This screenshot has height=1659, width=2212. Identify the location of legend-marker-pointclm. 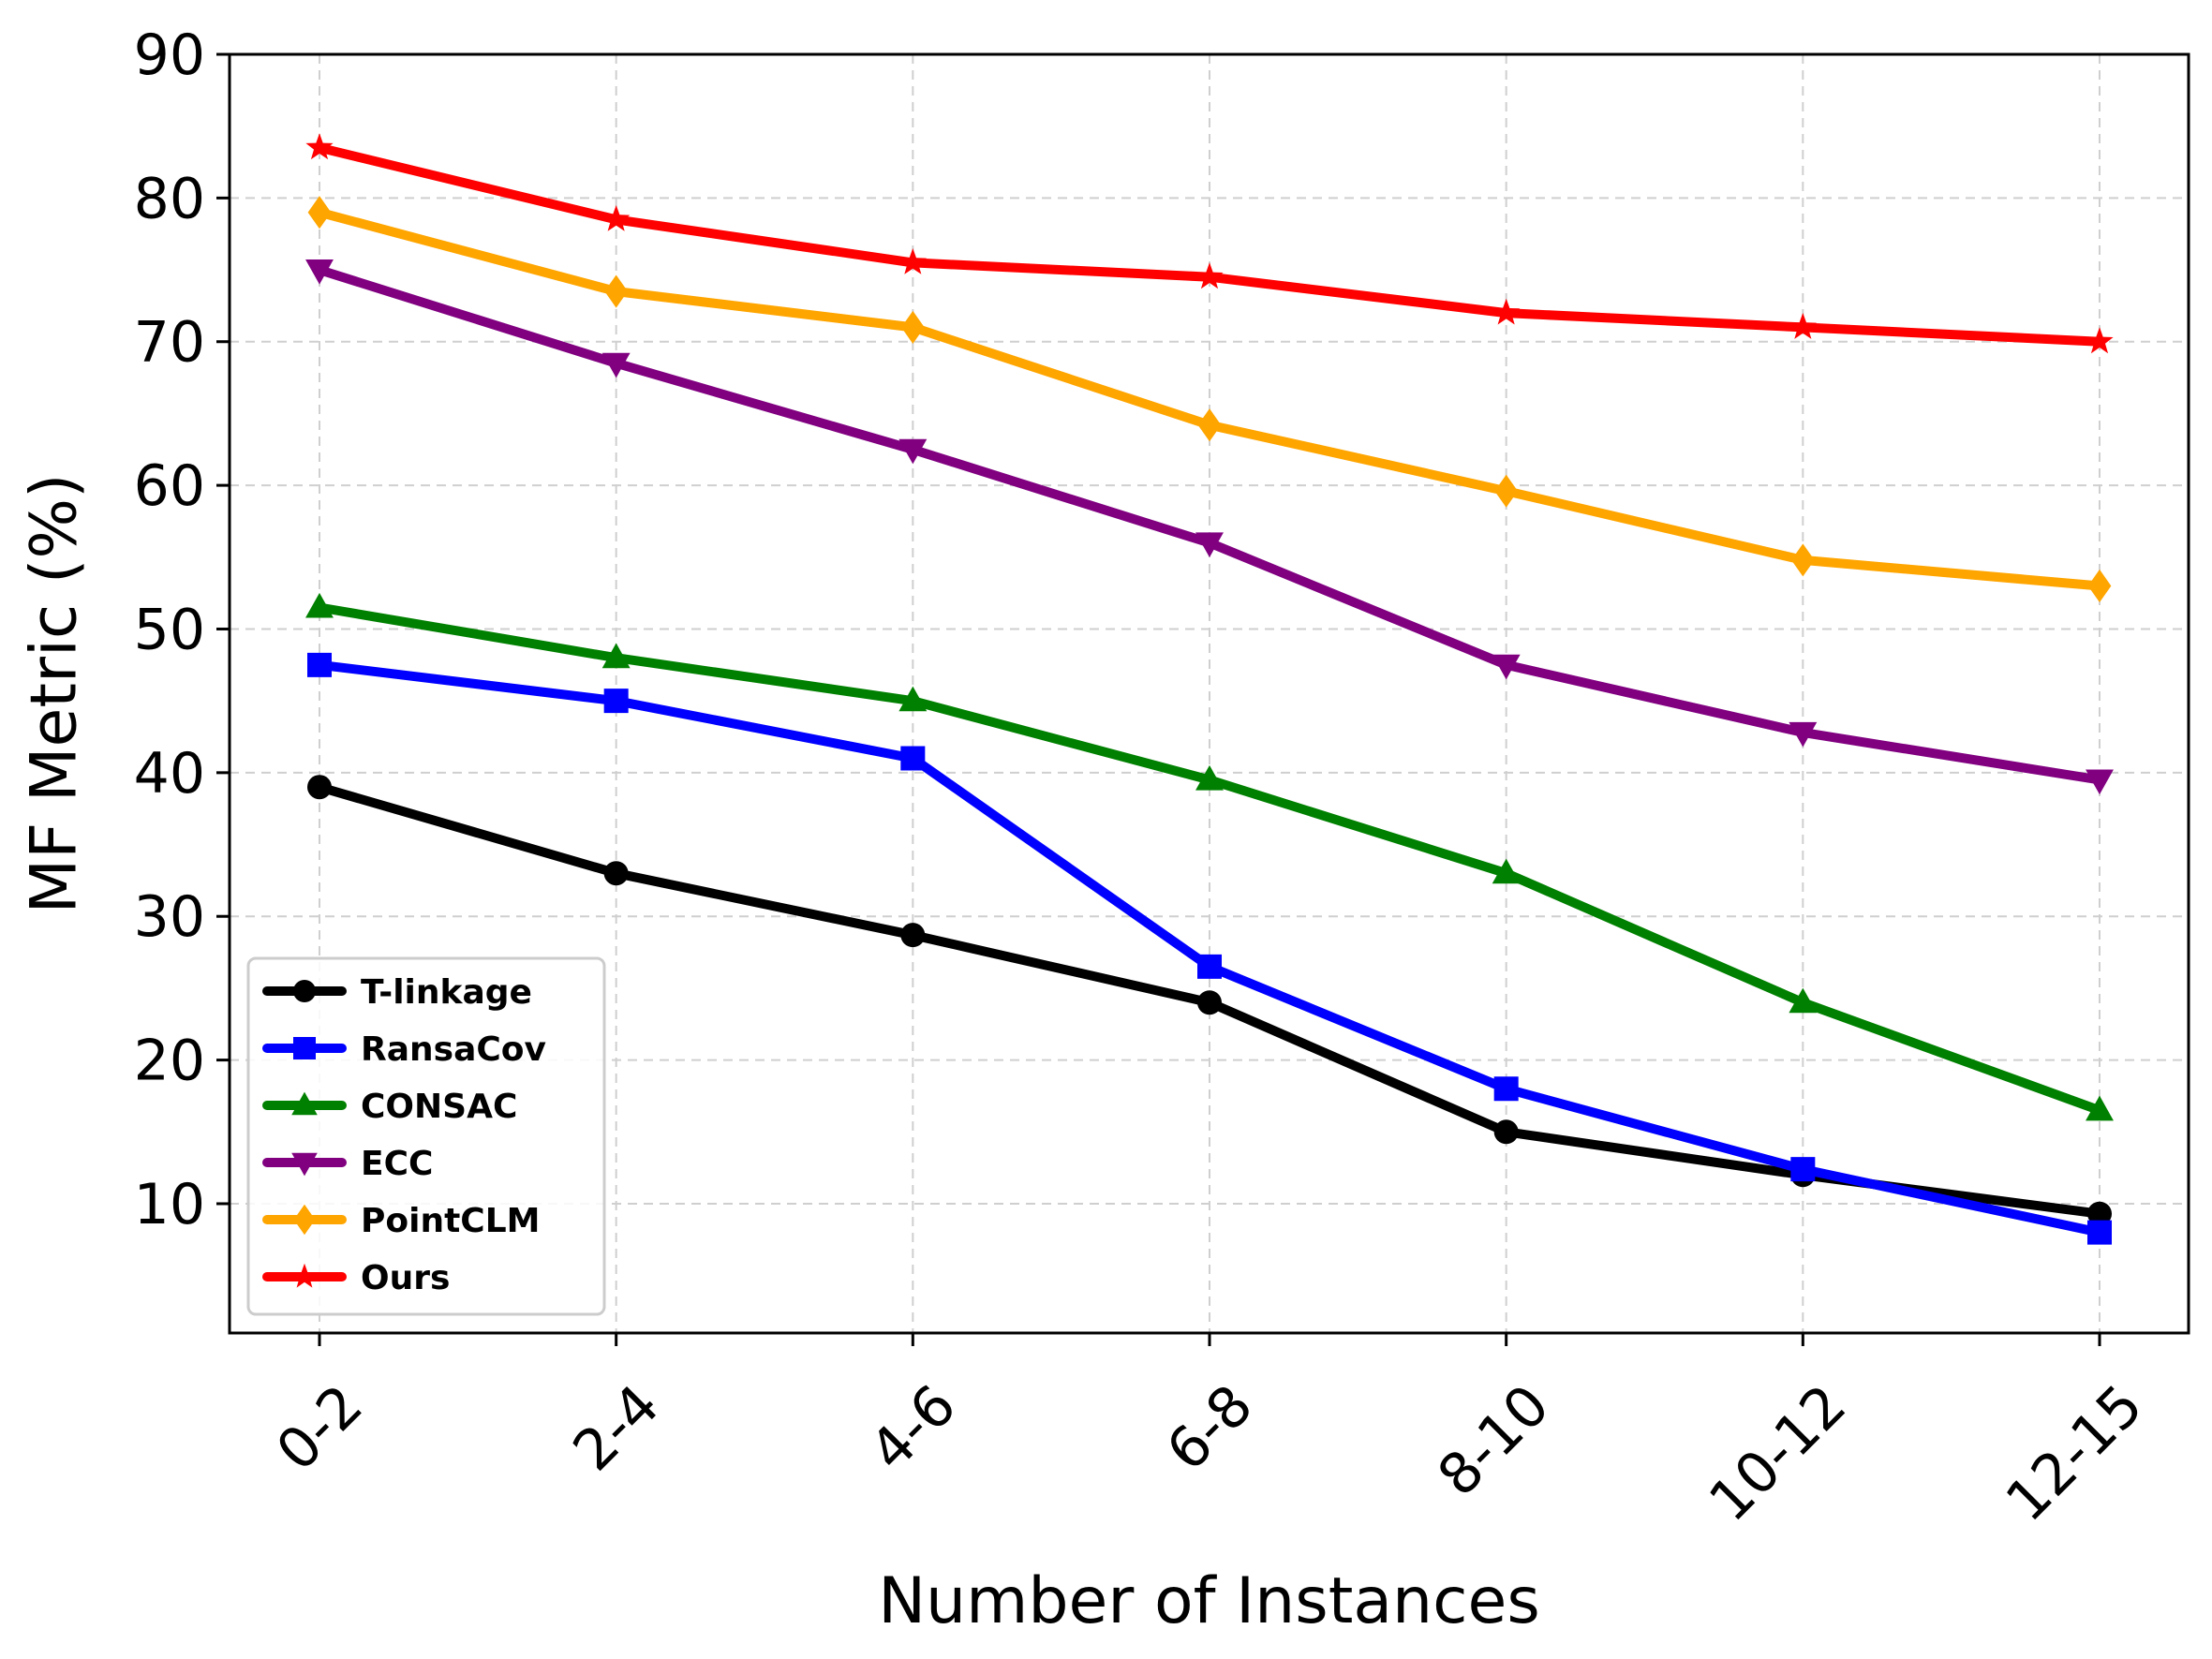
(304, 1220).